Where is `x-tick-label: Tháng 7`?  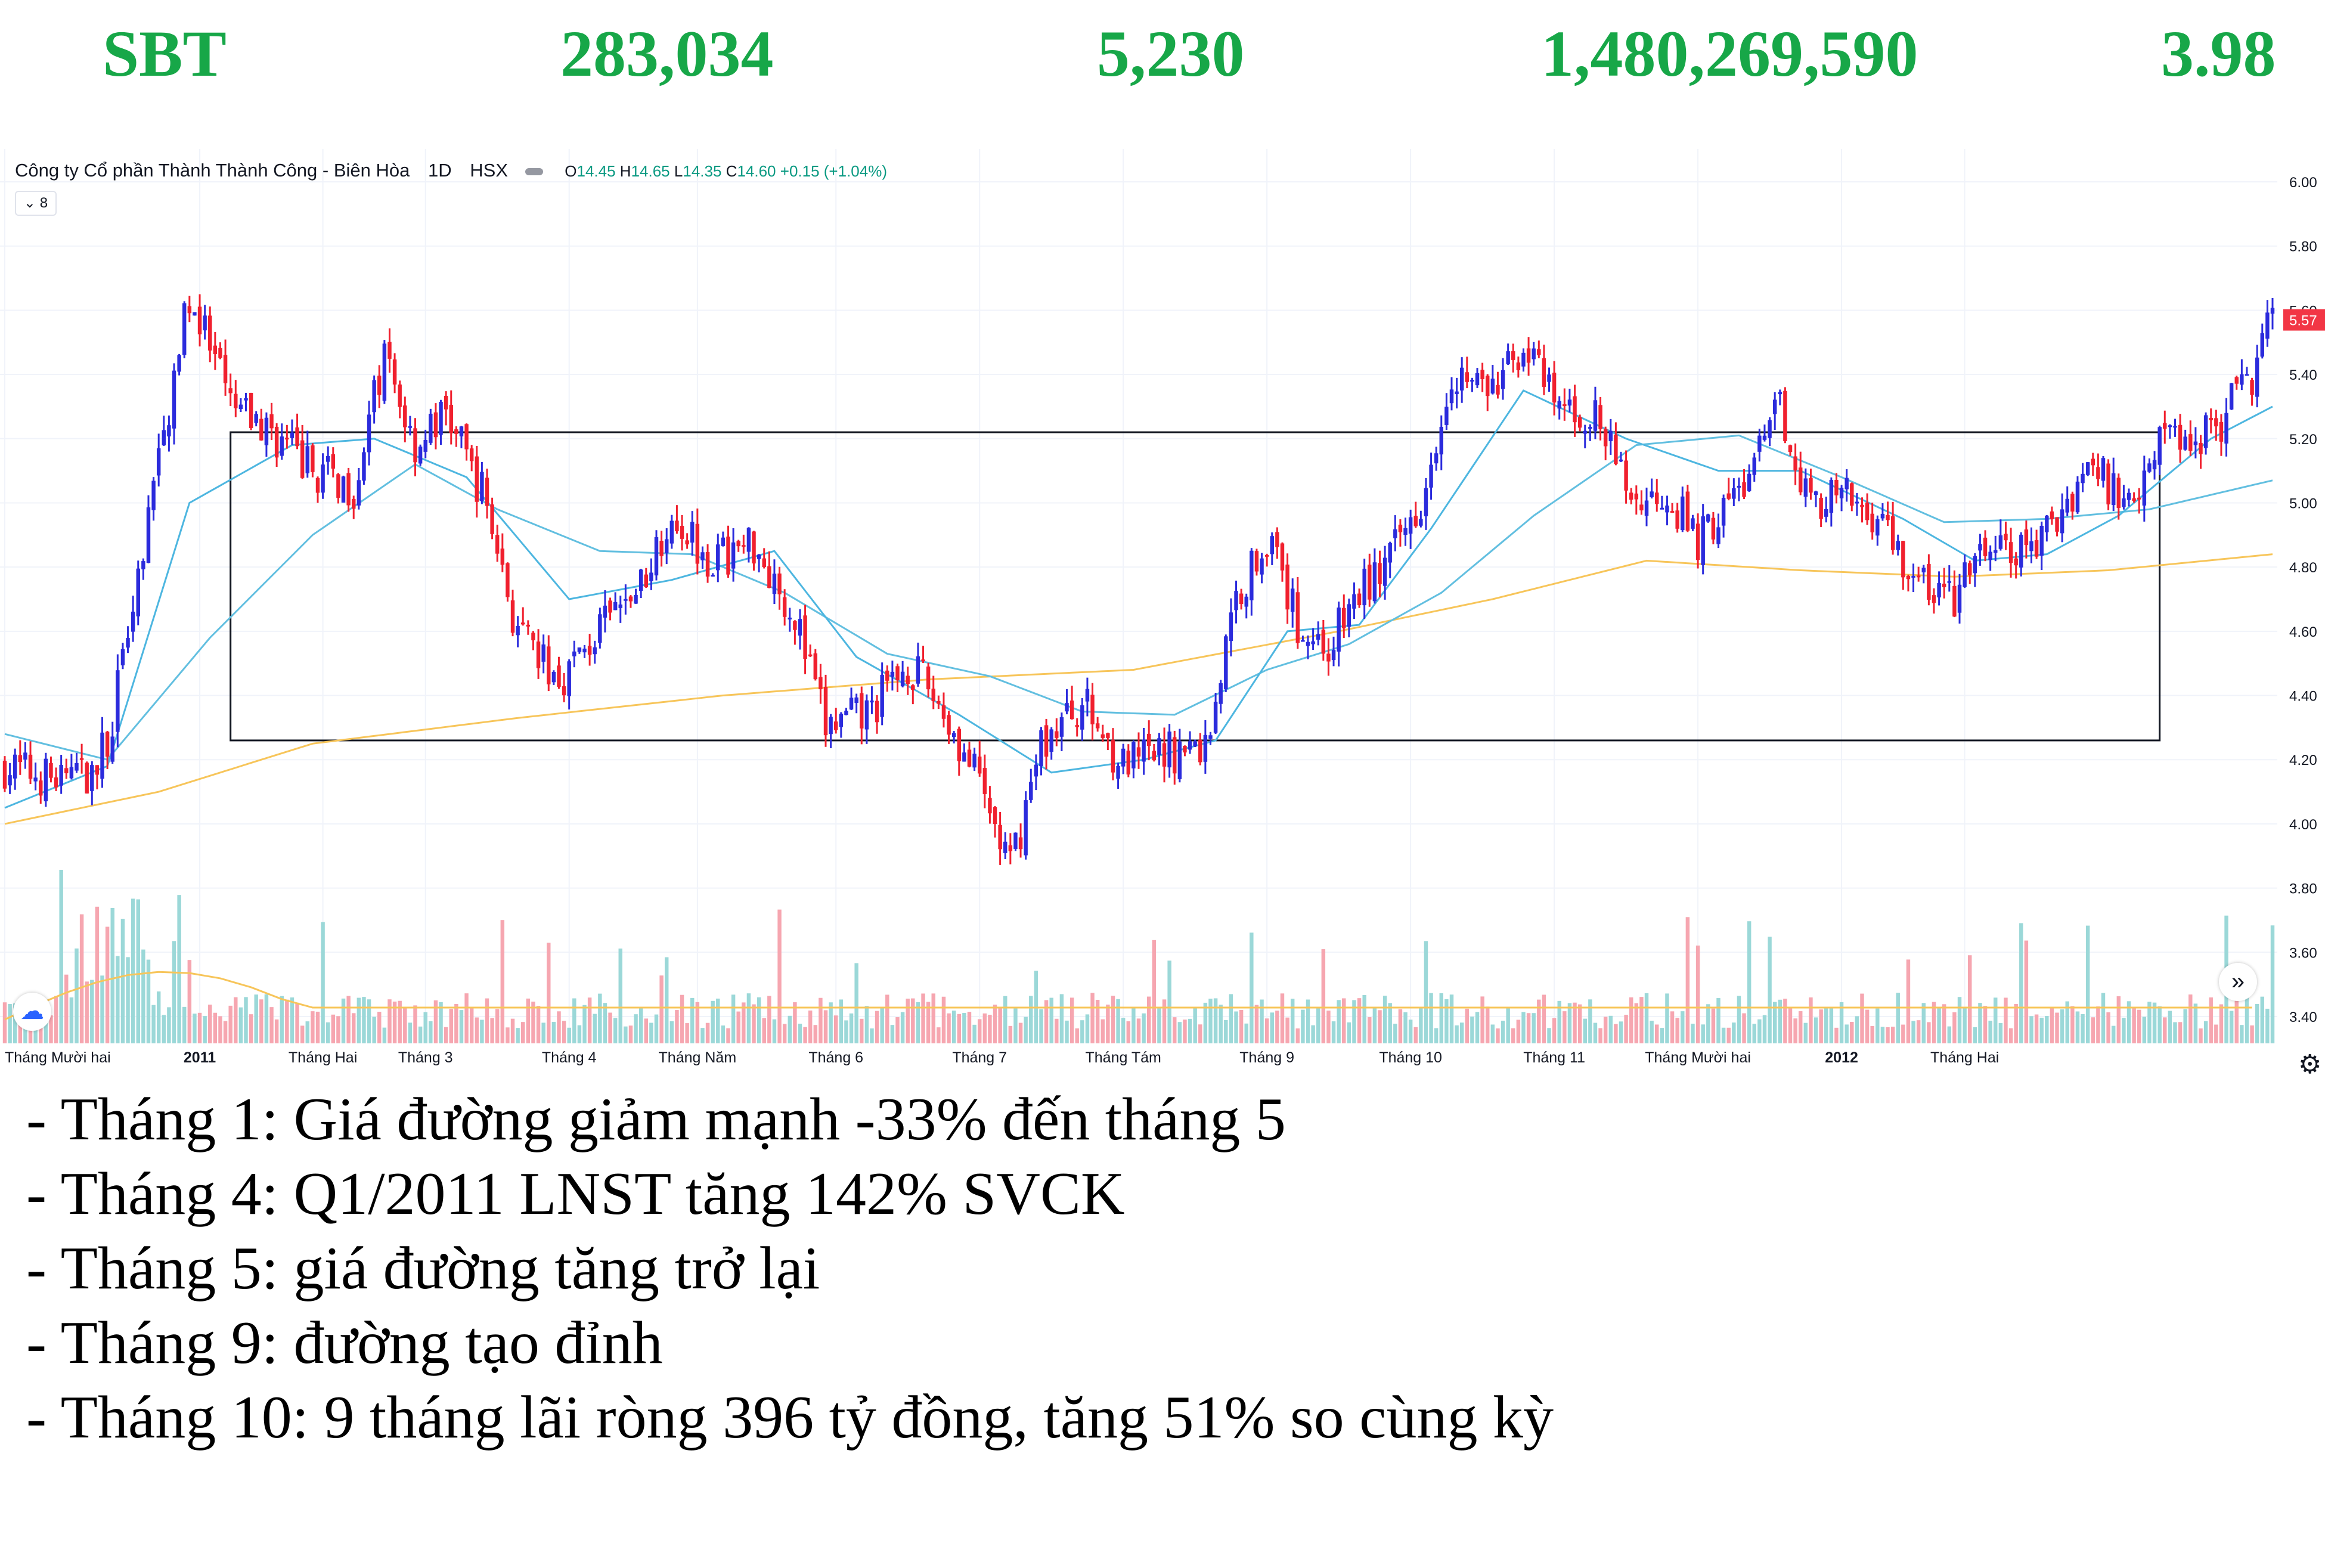 x-tick-label: Tháng 7 is located at coordinates (979, 1057).